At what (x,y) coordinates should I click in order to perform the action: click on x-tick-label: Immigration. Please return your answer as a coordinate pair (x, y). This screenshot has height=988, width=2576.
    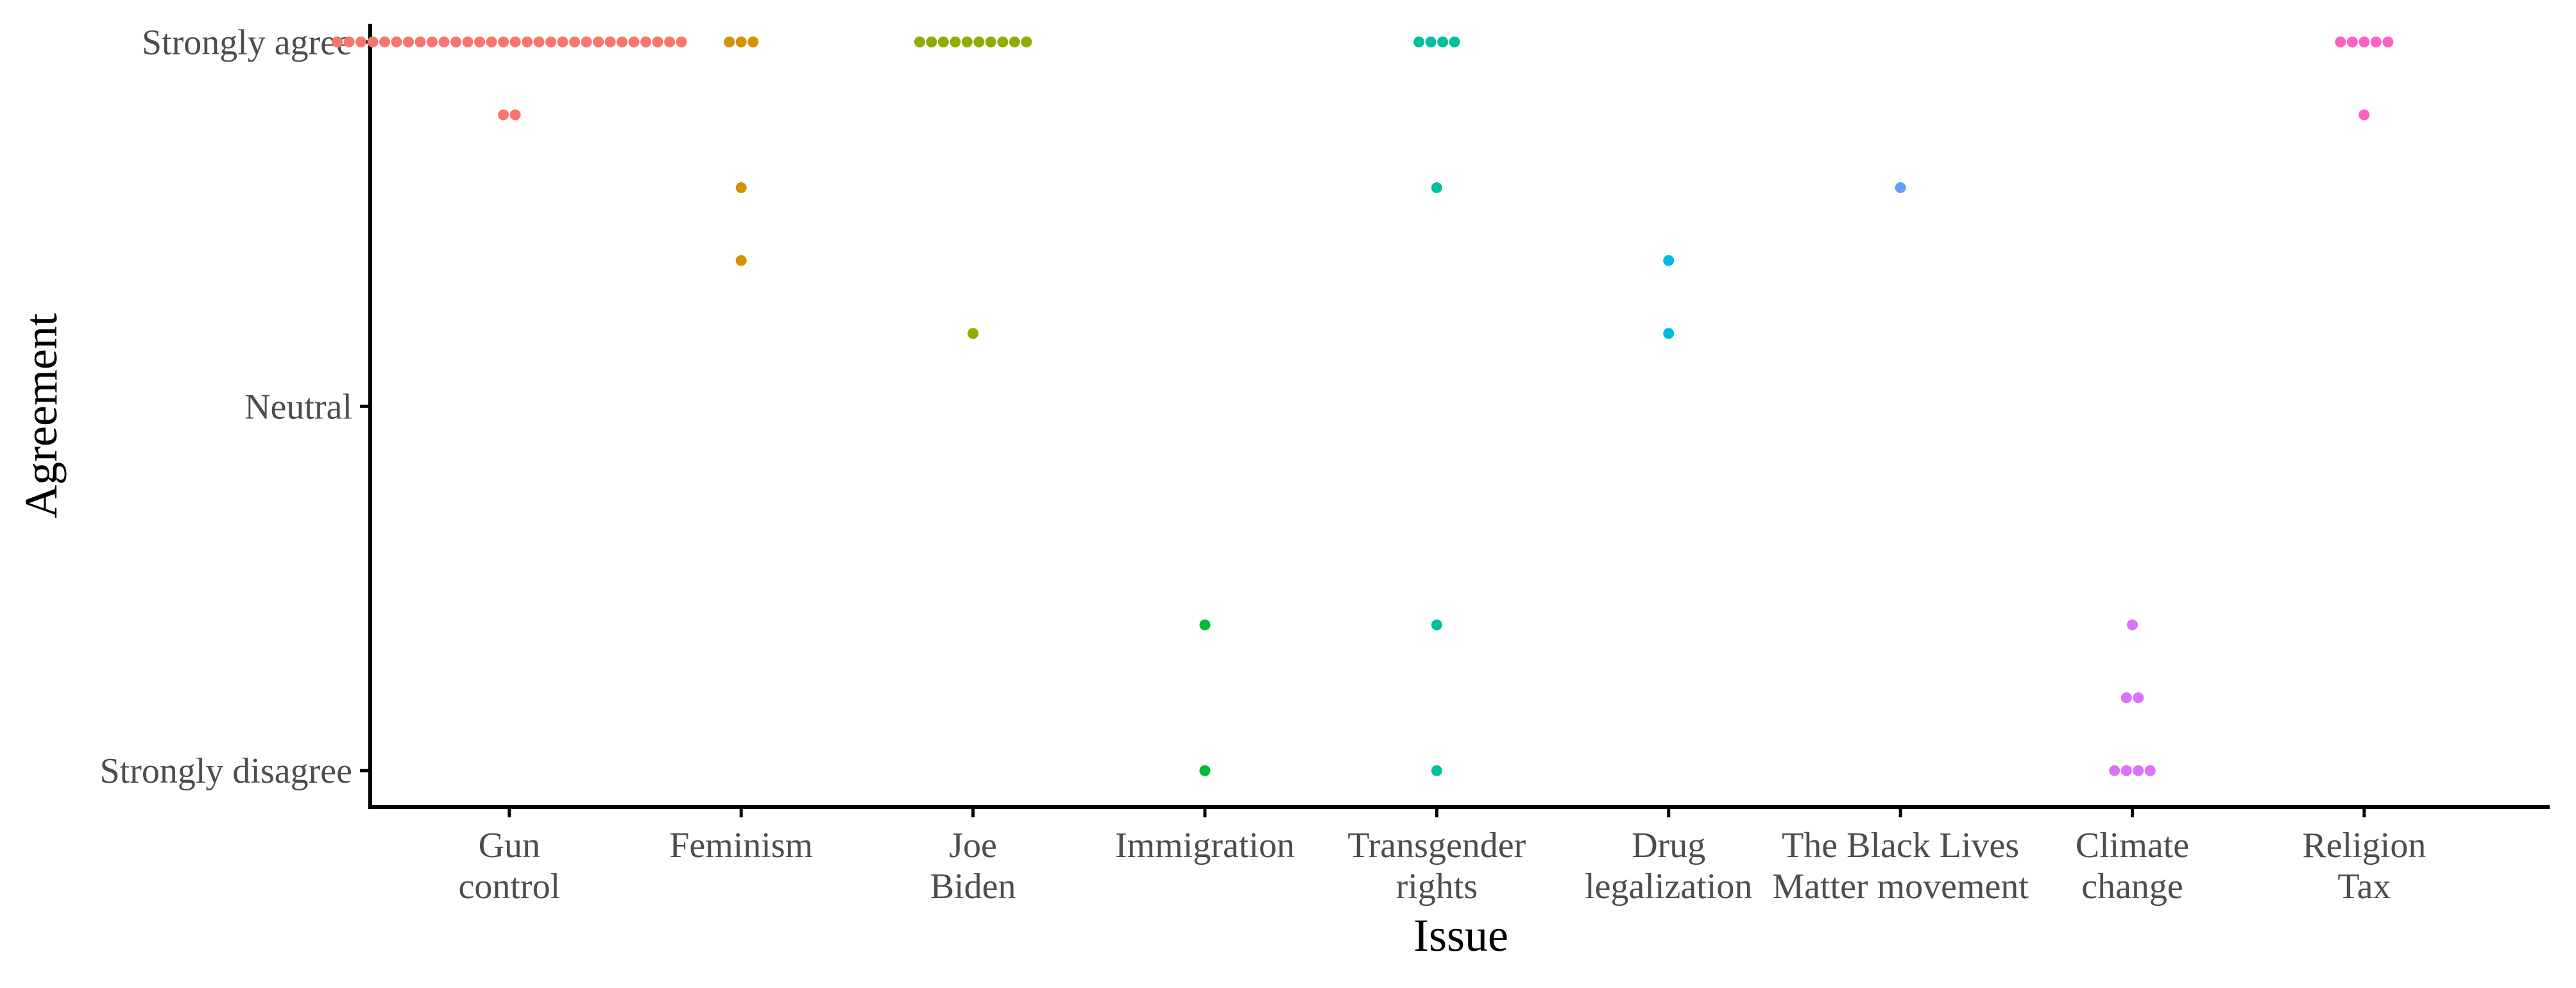
    Looking at the image, I should click on (1205, 845).